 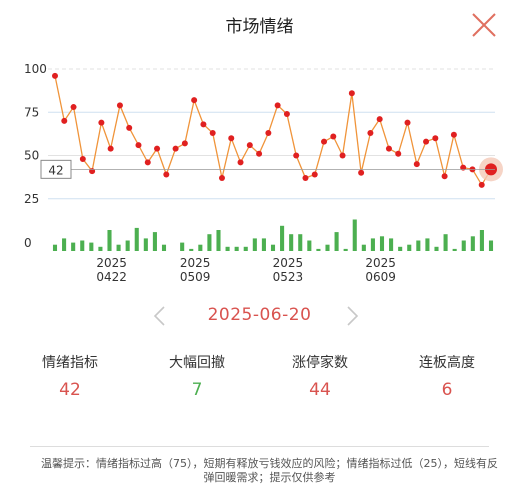 I want to click on stat-value: 6, so click(x=447, y=390).